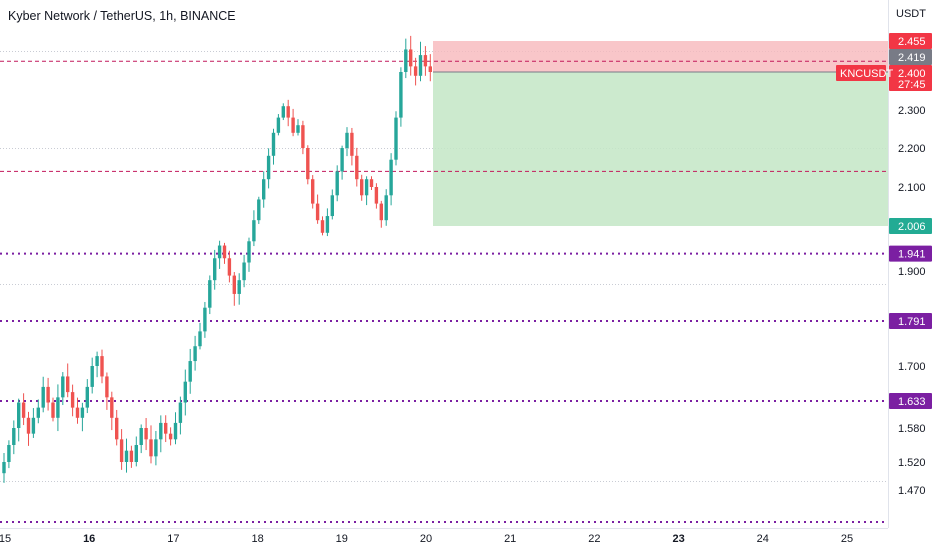 The width and height of the screenshot is (932, 550). I want to click on price-tag: 1.633, so click(910, 401).